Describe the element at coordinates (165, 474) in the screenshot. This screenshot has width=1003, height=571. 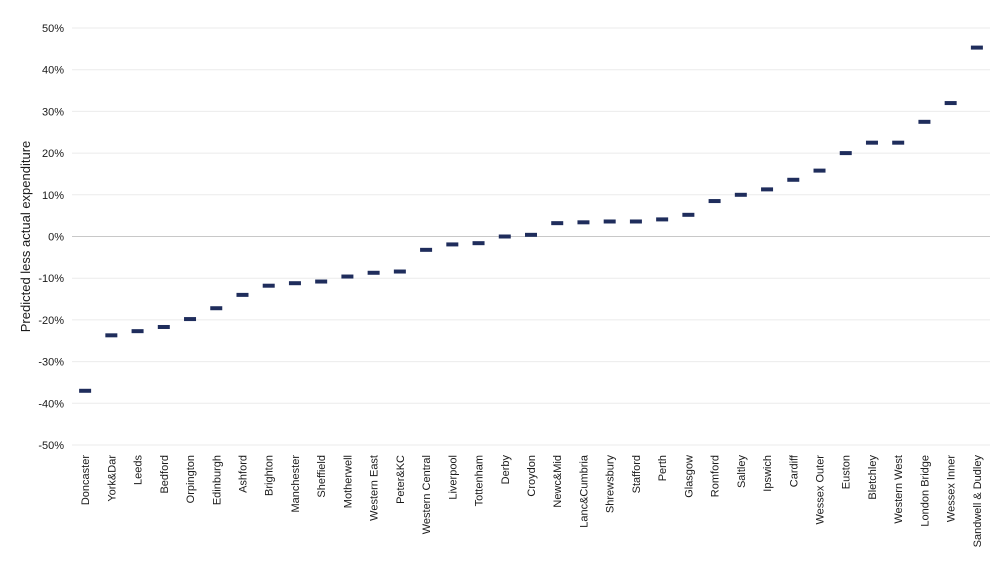
I see `x-tick-label: Bedford` at that location.